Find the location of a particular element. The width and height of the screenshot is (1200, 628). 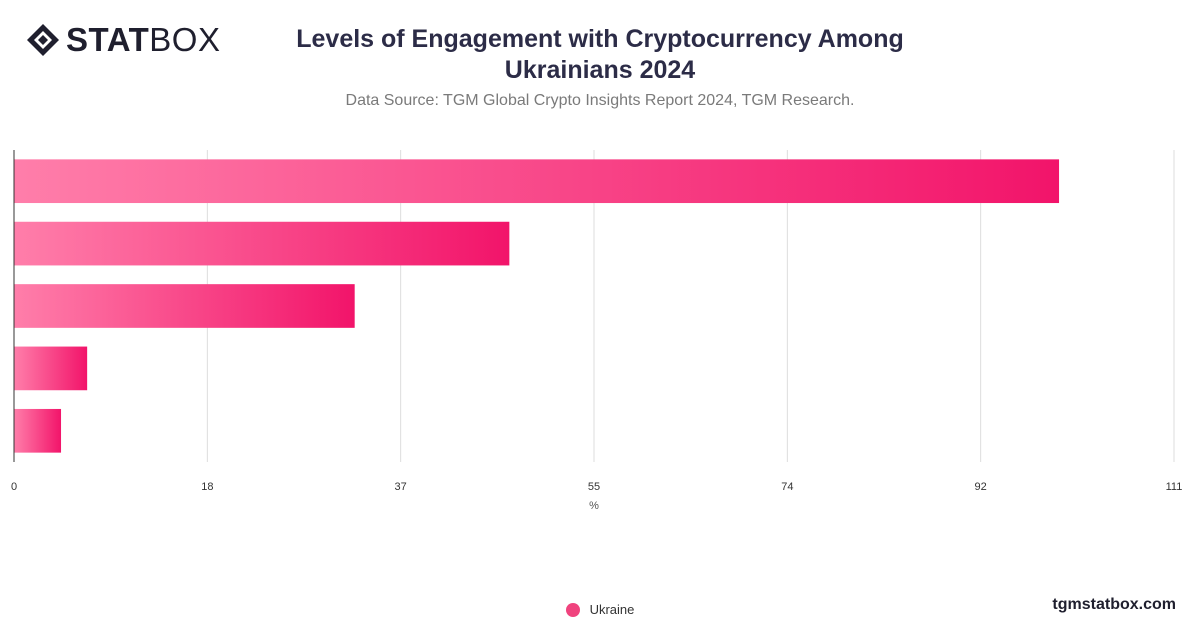

x-axis-ticks: 0 18 37 55 74 92 111 is located at coordinates (596, 487).